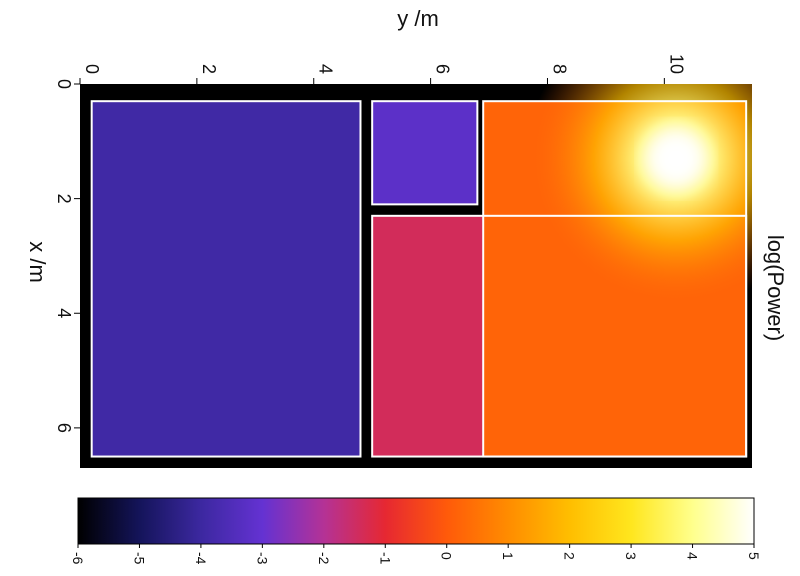 The height and width of the screenshot is (576, 800). Describe the element at coordinates (416, 521) in the screenshot. I see `colorbar-gradient` at that location.